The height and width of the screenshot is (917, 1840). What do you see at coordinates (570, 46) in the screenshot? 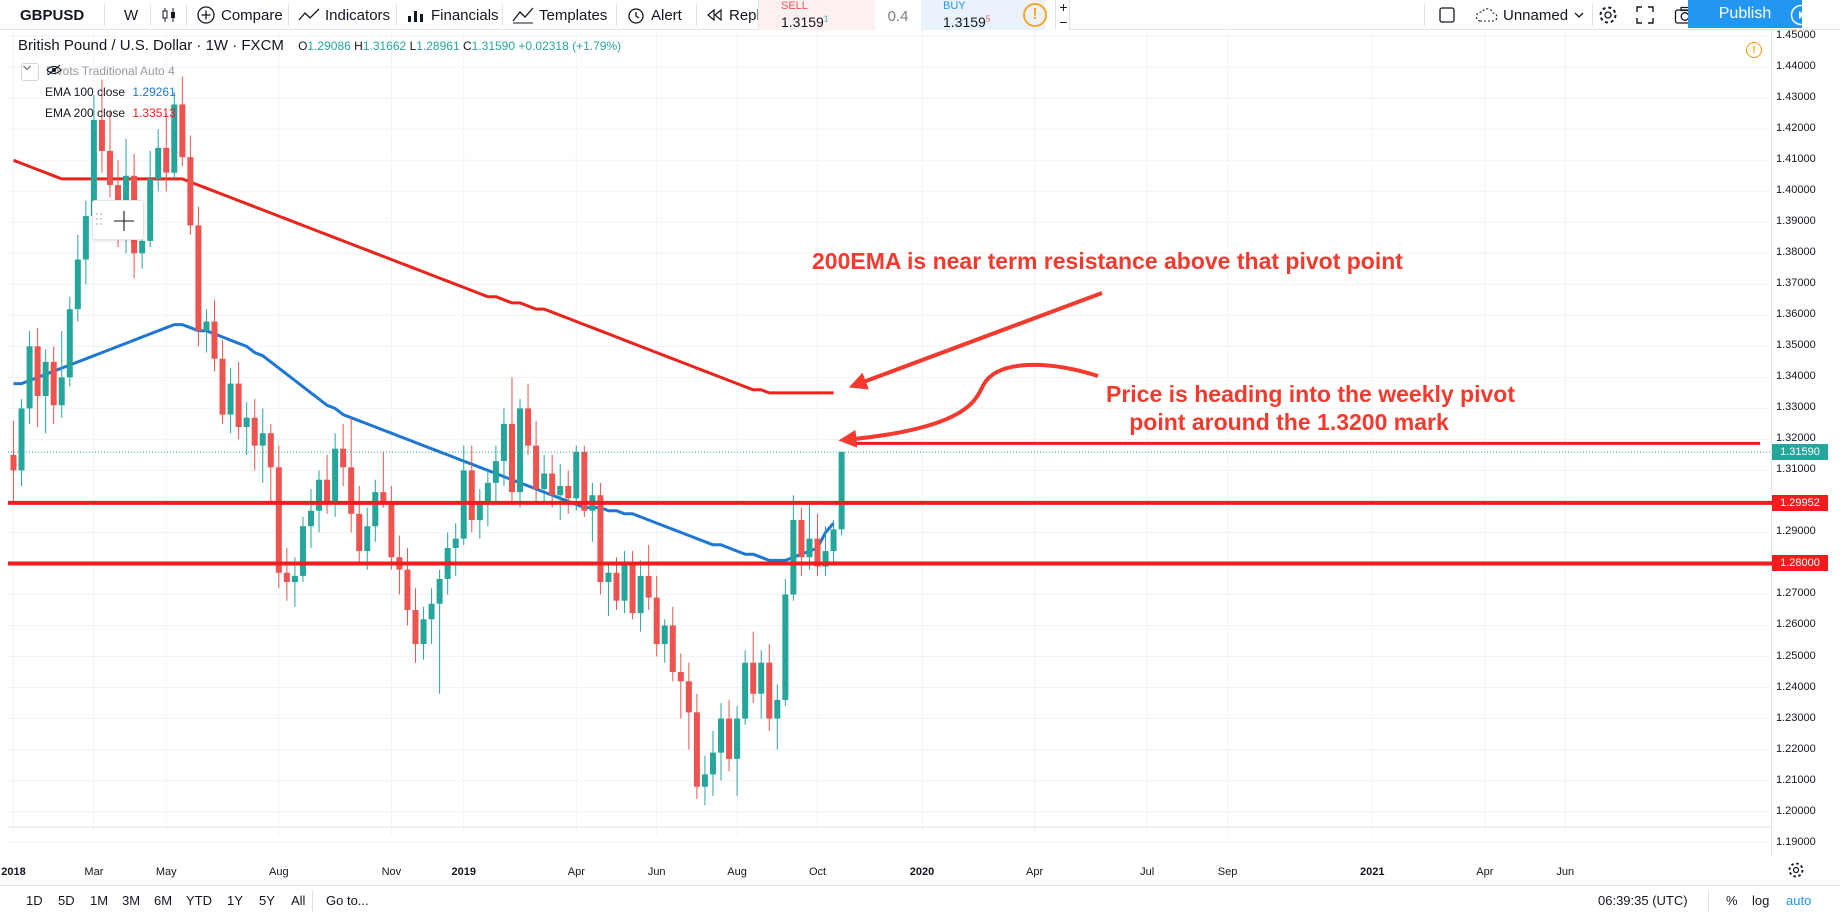
I see `change-value: +0.02318 (+1.79%)` at bounding box center [570, 46].